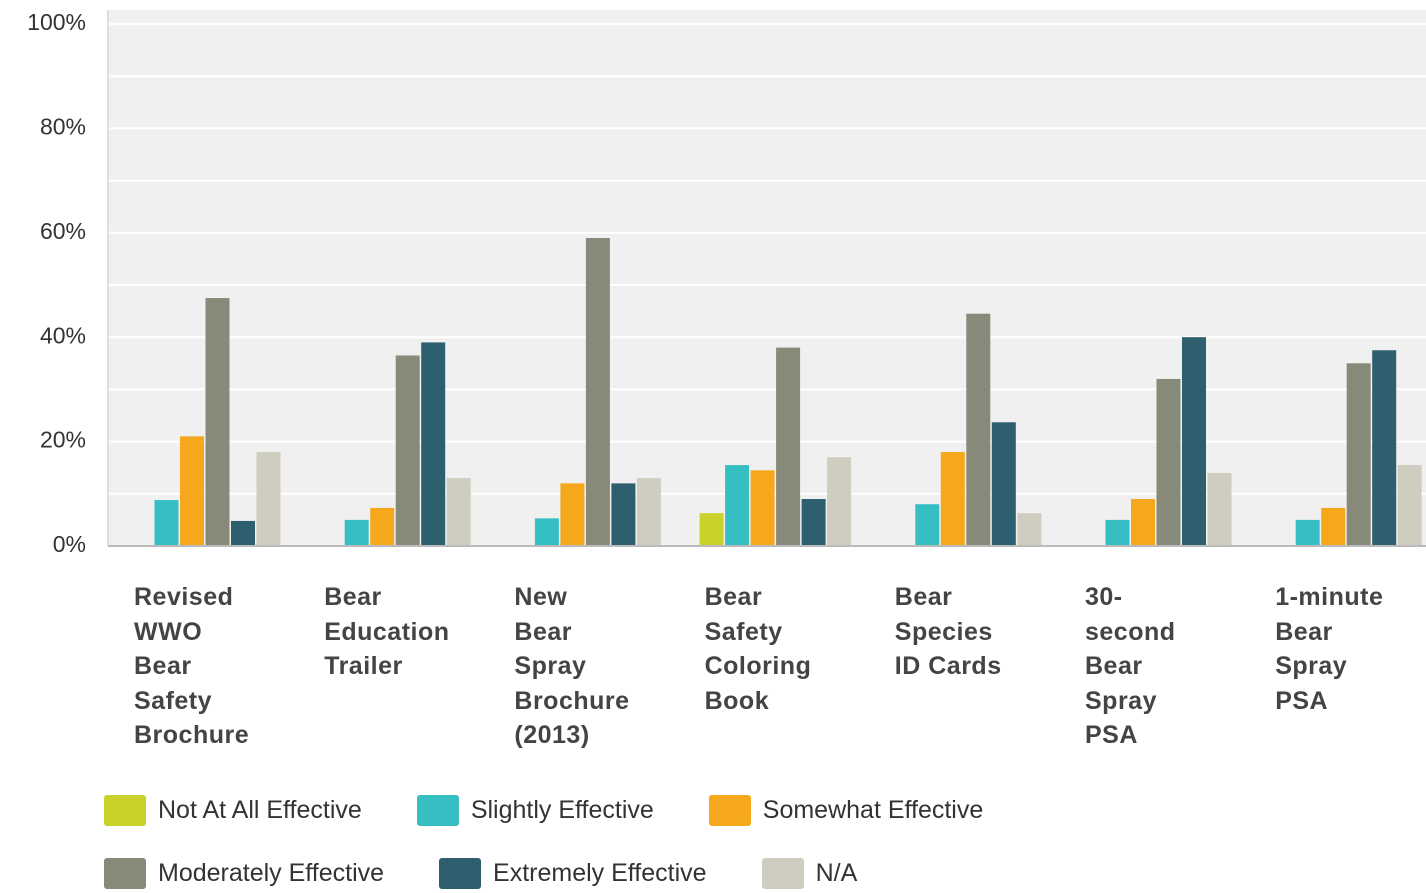 The width and height of the screenshot is (1426, 893). I want to click on legend-label: Extremely Effective, so click(600, 873).